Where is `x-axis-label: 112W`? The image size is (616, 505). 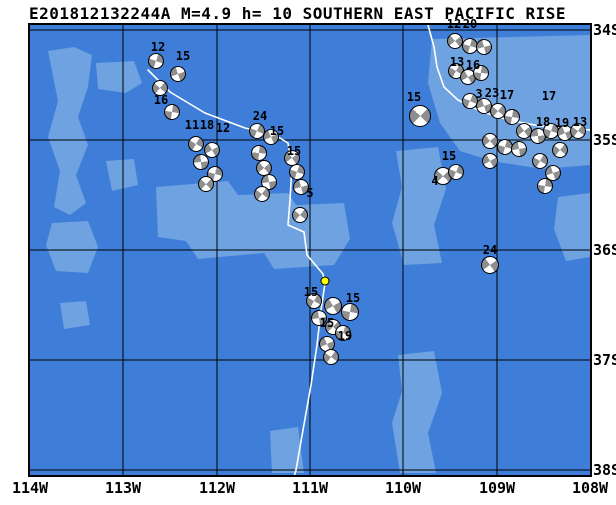
x-axis-label: 112W is located at coordinates (217, 488).